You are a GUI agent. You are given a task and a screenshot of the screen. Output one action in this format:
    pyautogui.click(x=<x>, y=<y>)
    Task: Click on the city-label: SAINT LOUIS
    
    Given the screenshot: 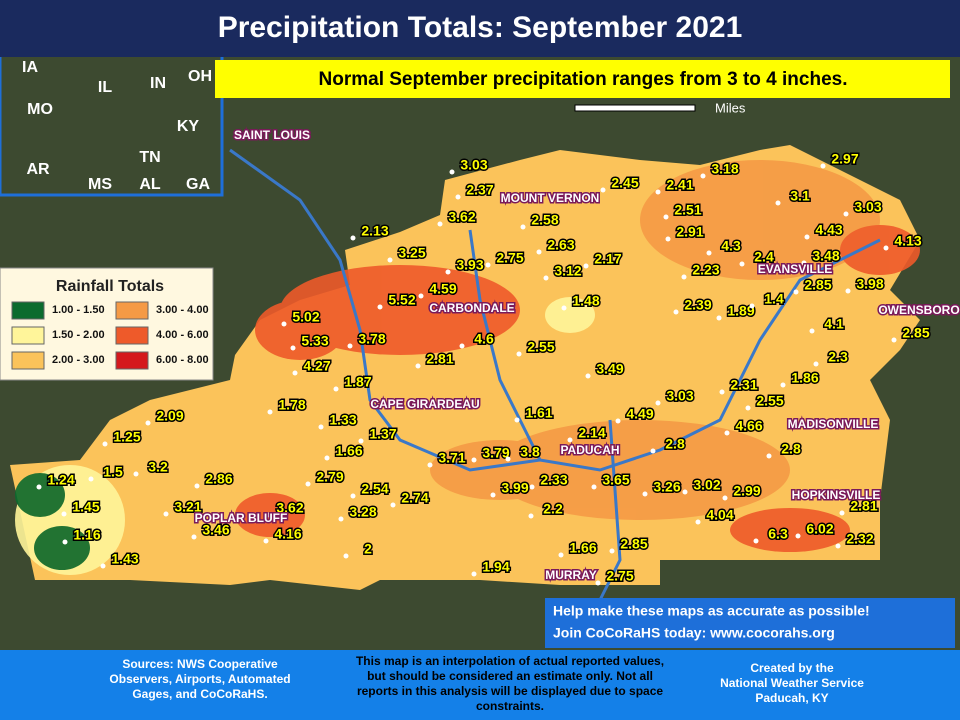 What is the action you would take?
    pyautogui.click(x=272, y=135)
    